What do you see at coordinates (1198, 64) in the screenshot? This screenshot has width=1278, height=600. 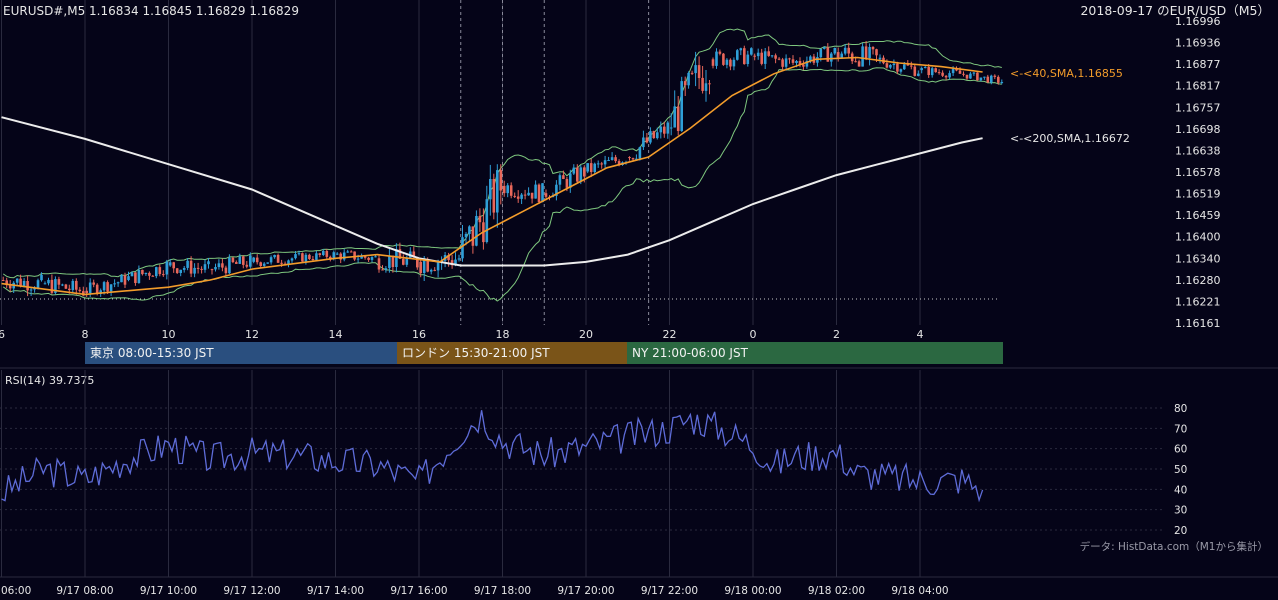 I see `price-axis-label: 1.16877` at bounding box center [1198, 64].